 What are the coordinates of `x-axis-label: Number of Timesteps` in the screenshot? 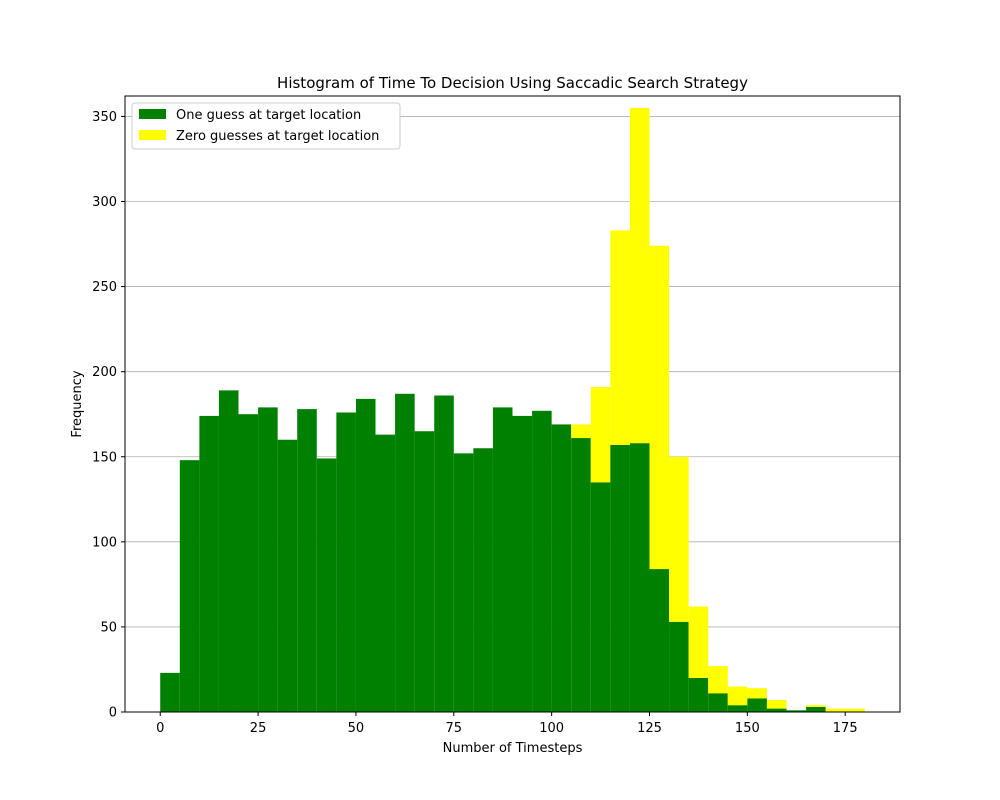 It's located at (513, 748).